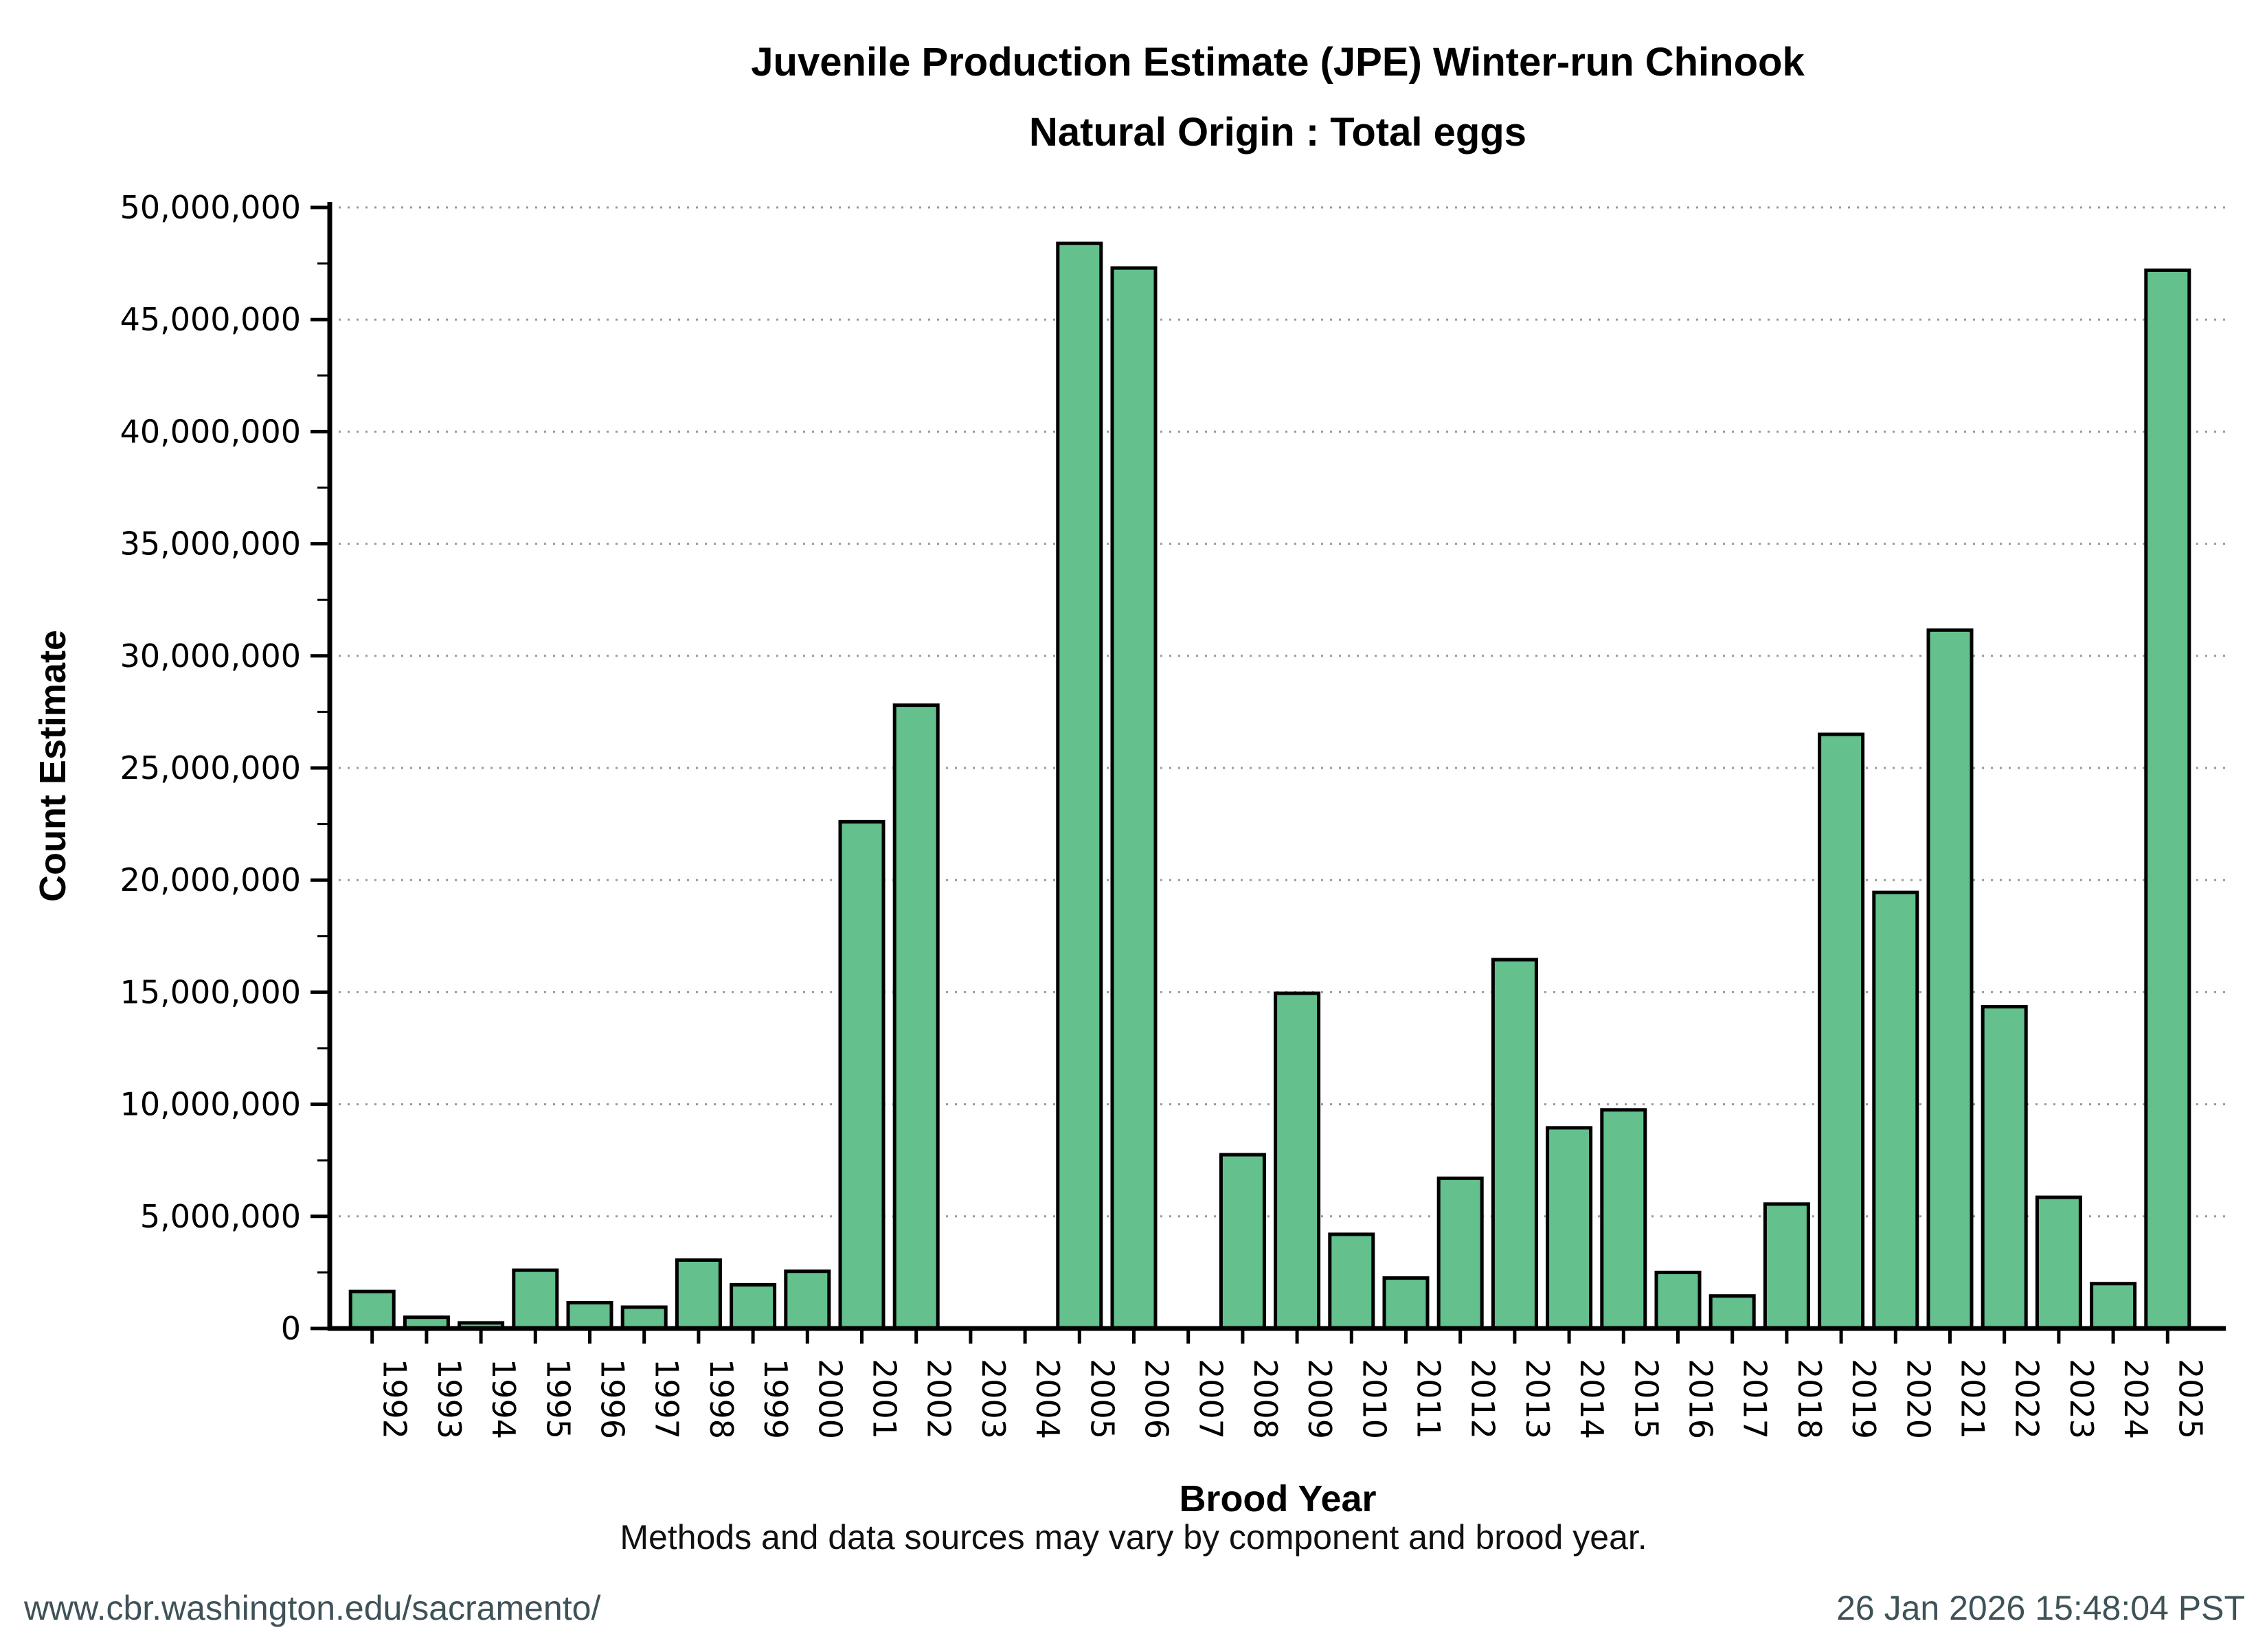  I want to click on x-tick-label-2008: 2008, so click(1266, 1399).